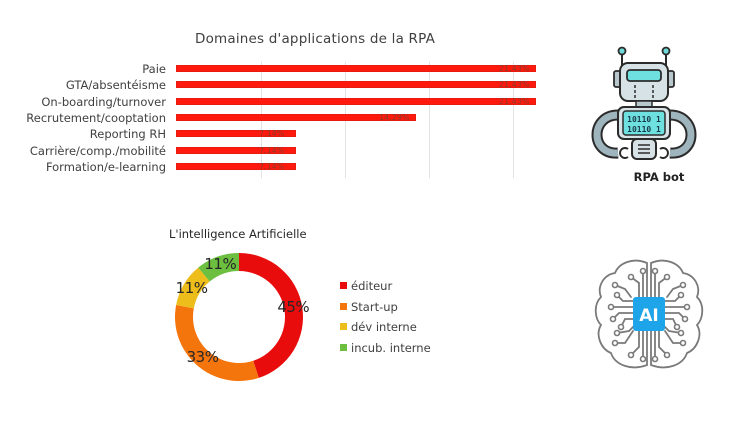 The width and height of the screenshot is (750, 429). I want to click on bar-category-label: Reporting RH, so click(127, 134).